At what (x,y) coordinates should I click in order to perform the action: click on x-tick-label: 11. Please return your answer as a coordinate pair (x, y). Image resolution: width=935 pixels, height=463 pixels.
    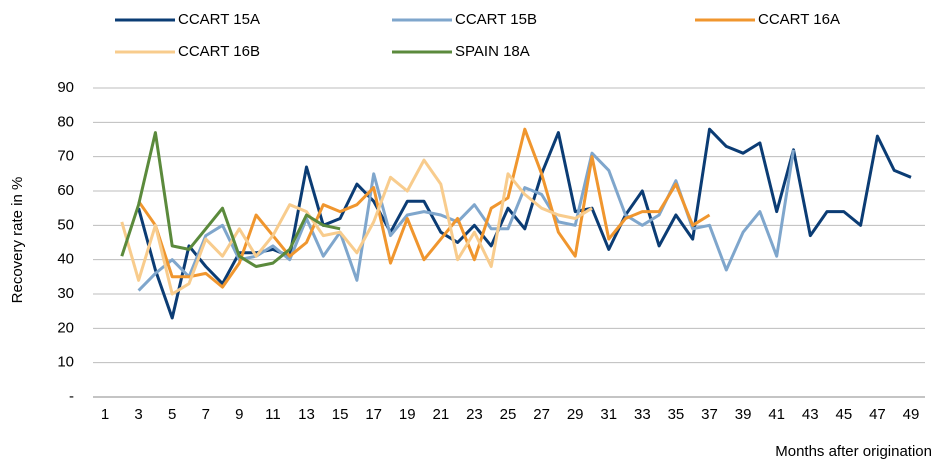
    Looking at the image, I should click on (273, 414).